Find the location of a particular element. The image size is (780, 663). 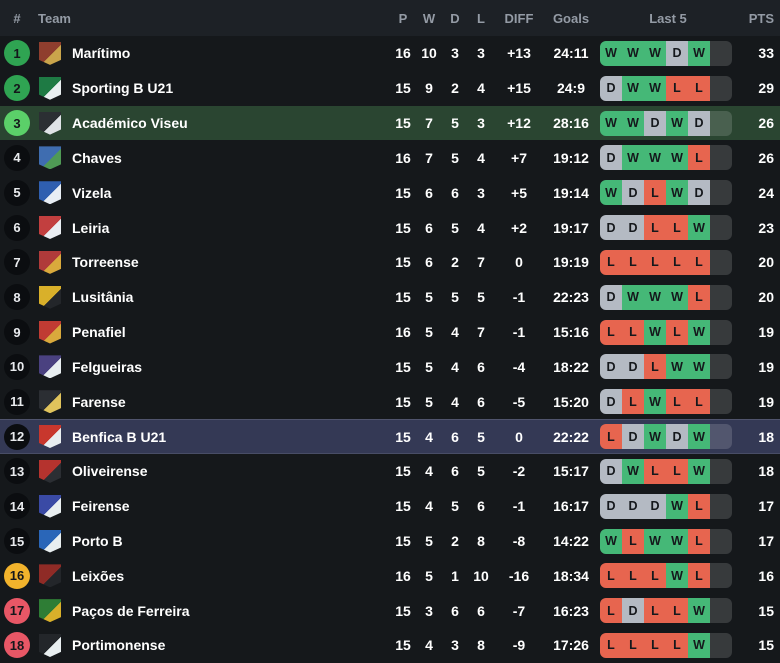

team-name: Farense is located at coordinates (99, 401).